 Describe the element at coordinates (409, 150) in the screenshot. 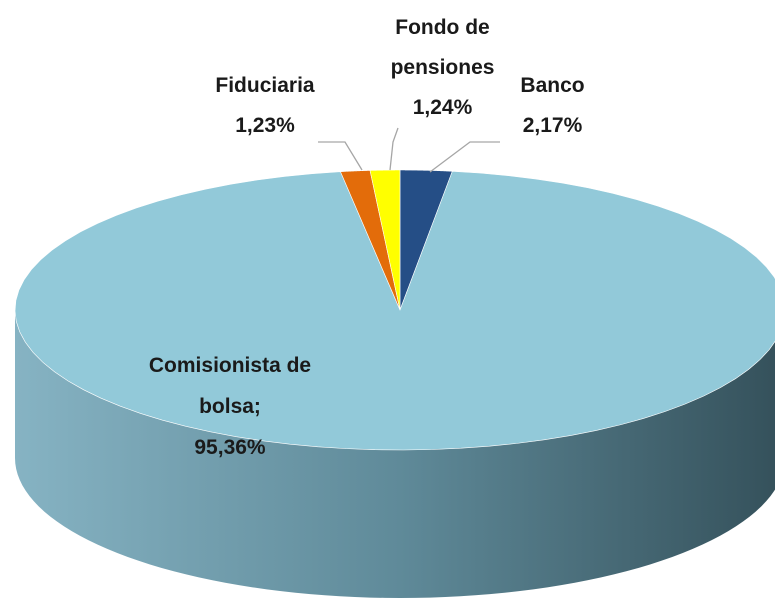

I see `leader-lines` at that location.